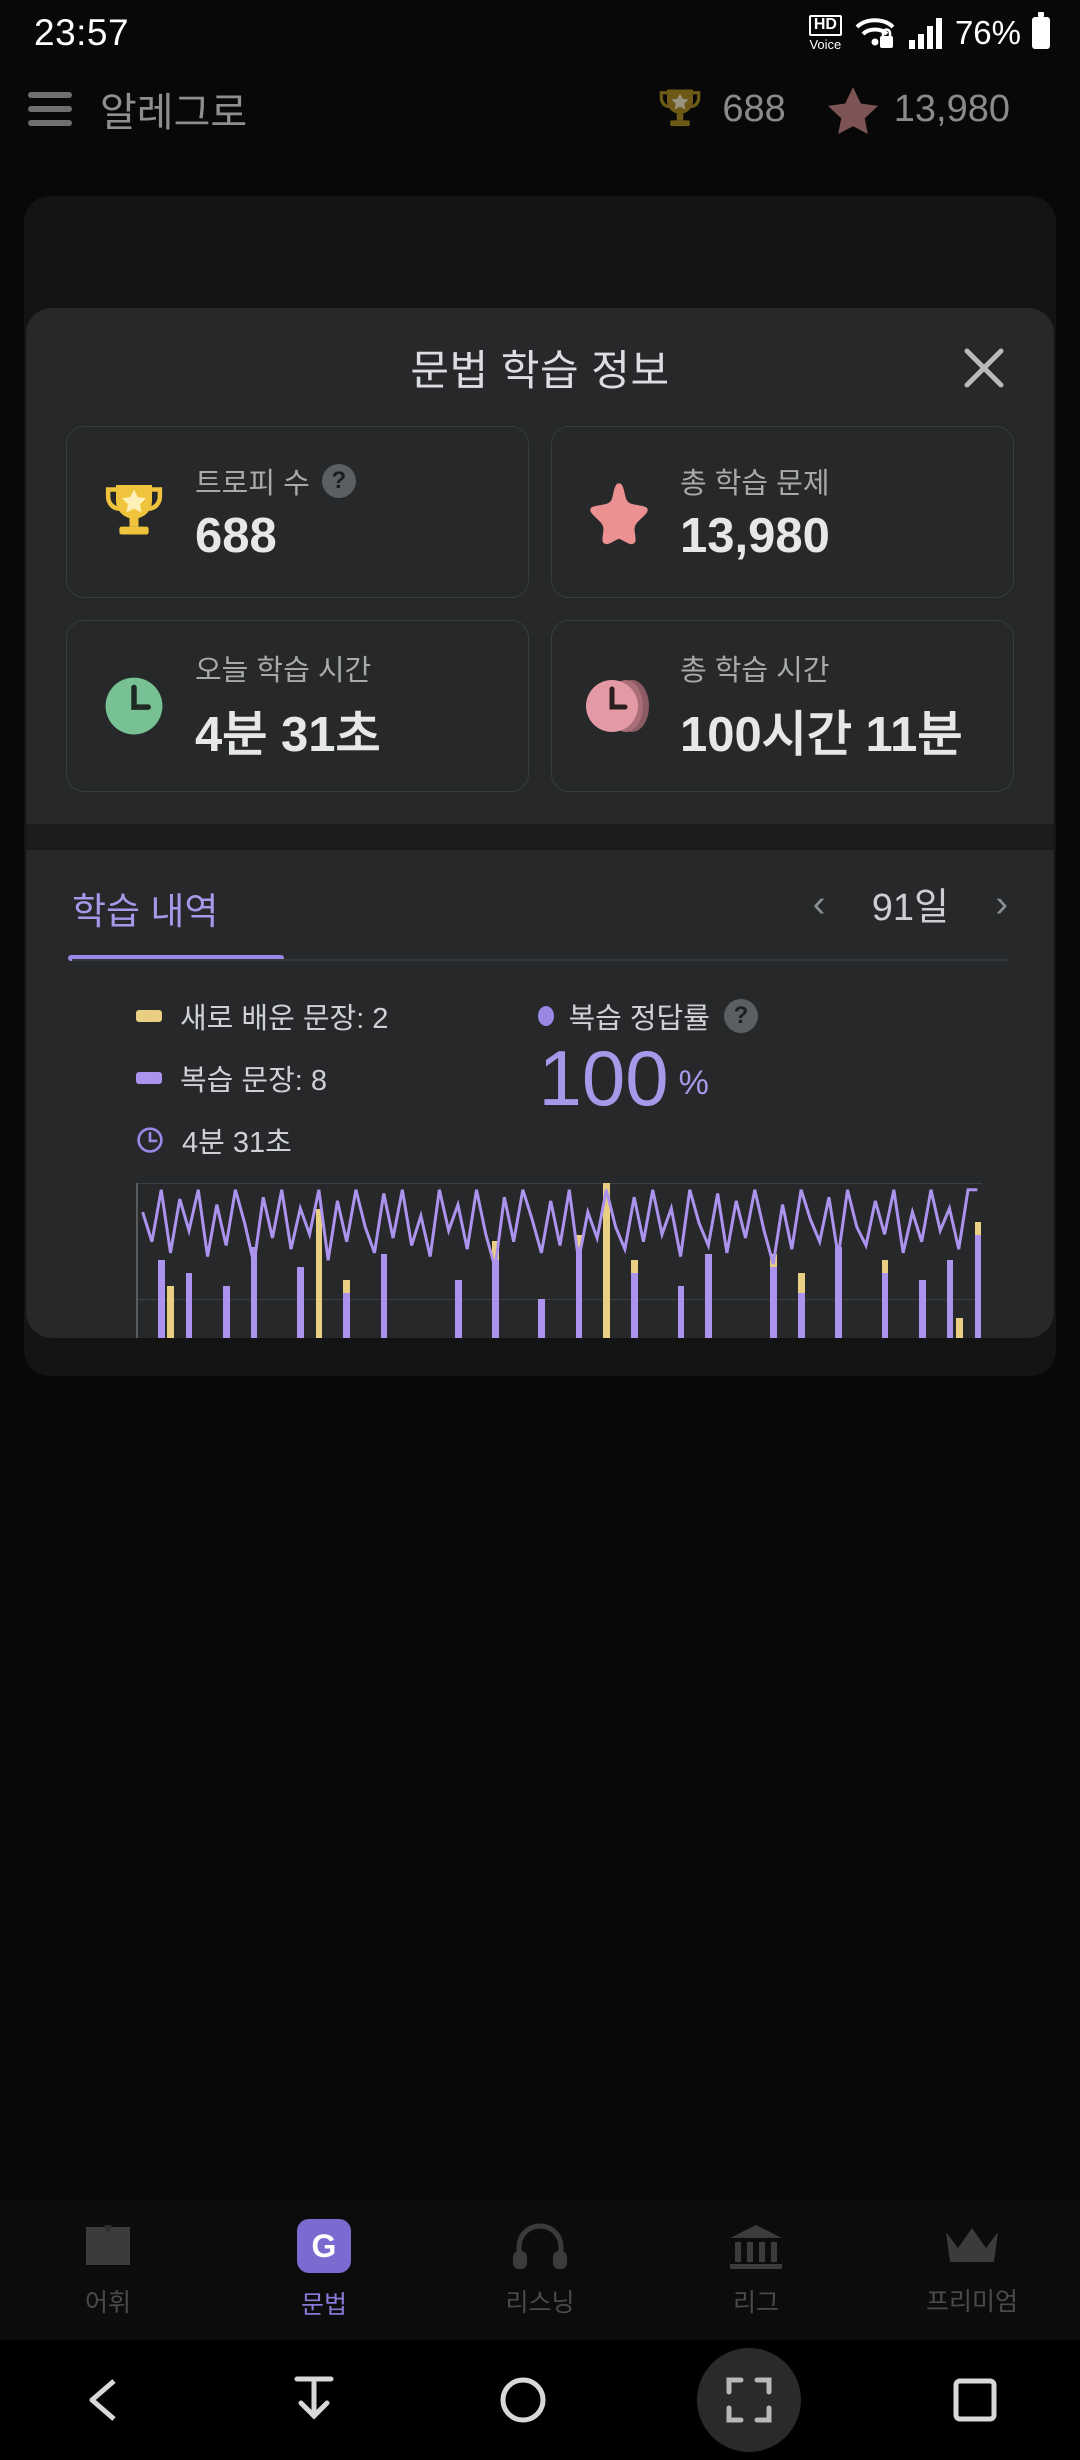 The image size is (1080, 2460). Describe the element at coordinates (755, 481) in the screenshot. I see `stat-card-label: 총 학습 문제` at that location.